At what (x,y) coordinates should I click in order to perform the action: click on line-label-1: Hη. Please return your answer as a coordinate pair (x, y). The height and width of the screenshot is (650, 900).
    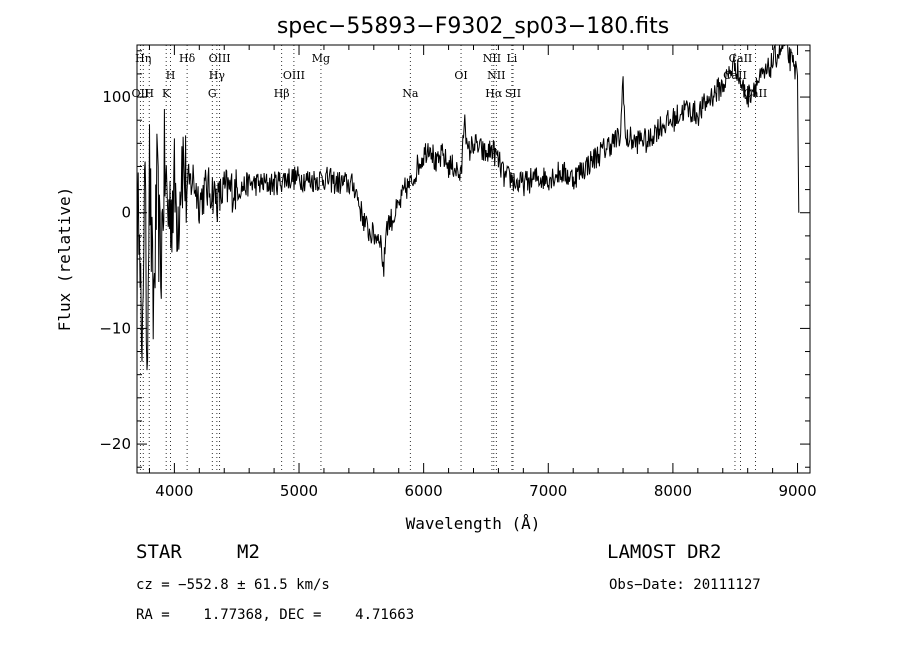
    Looking at the image, I should click on (143, 58).